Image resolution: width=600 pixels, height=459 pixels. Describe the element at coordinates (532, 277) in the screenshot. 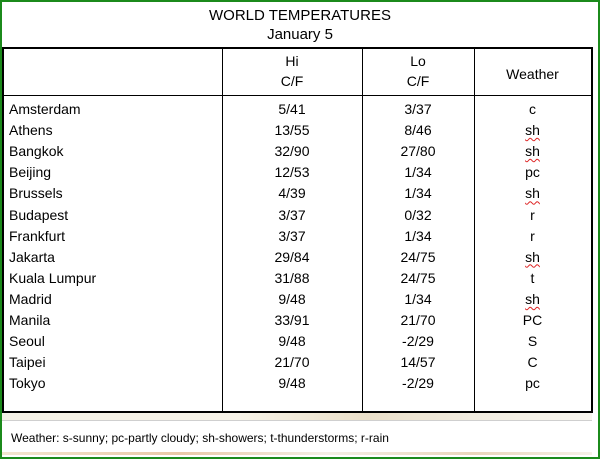

I see `weather-code: t` at that location.